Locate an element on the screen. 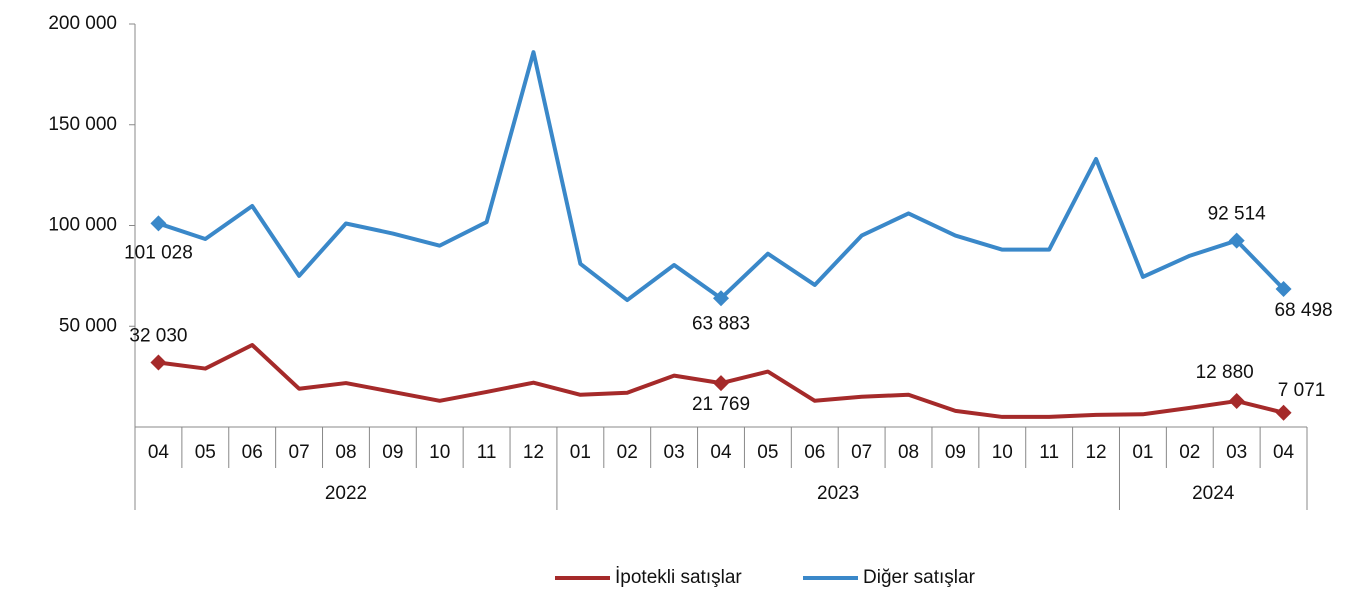 This screenshot has width=1370, height=609. data-label: 101 028 is located at coordinates (158, 252).